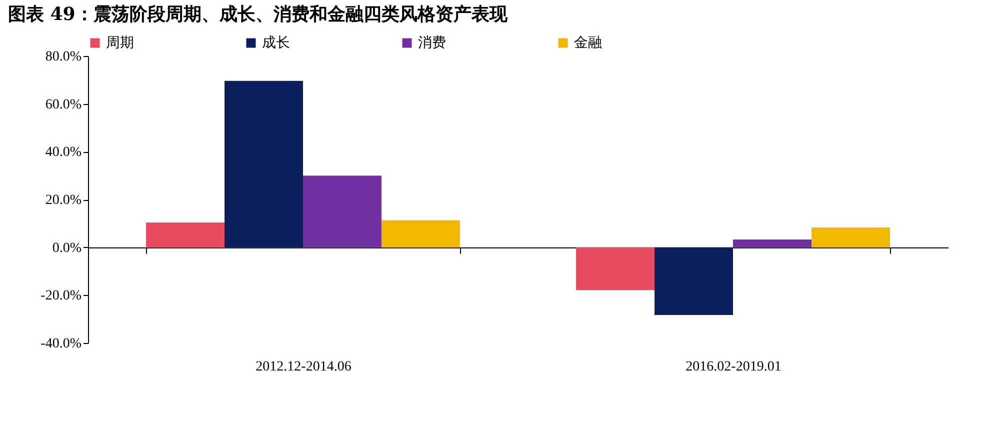  I want to click on x-tick-label: 2012.12-2014.06, so click(304, 367).